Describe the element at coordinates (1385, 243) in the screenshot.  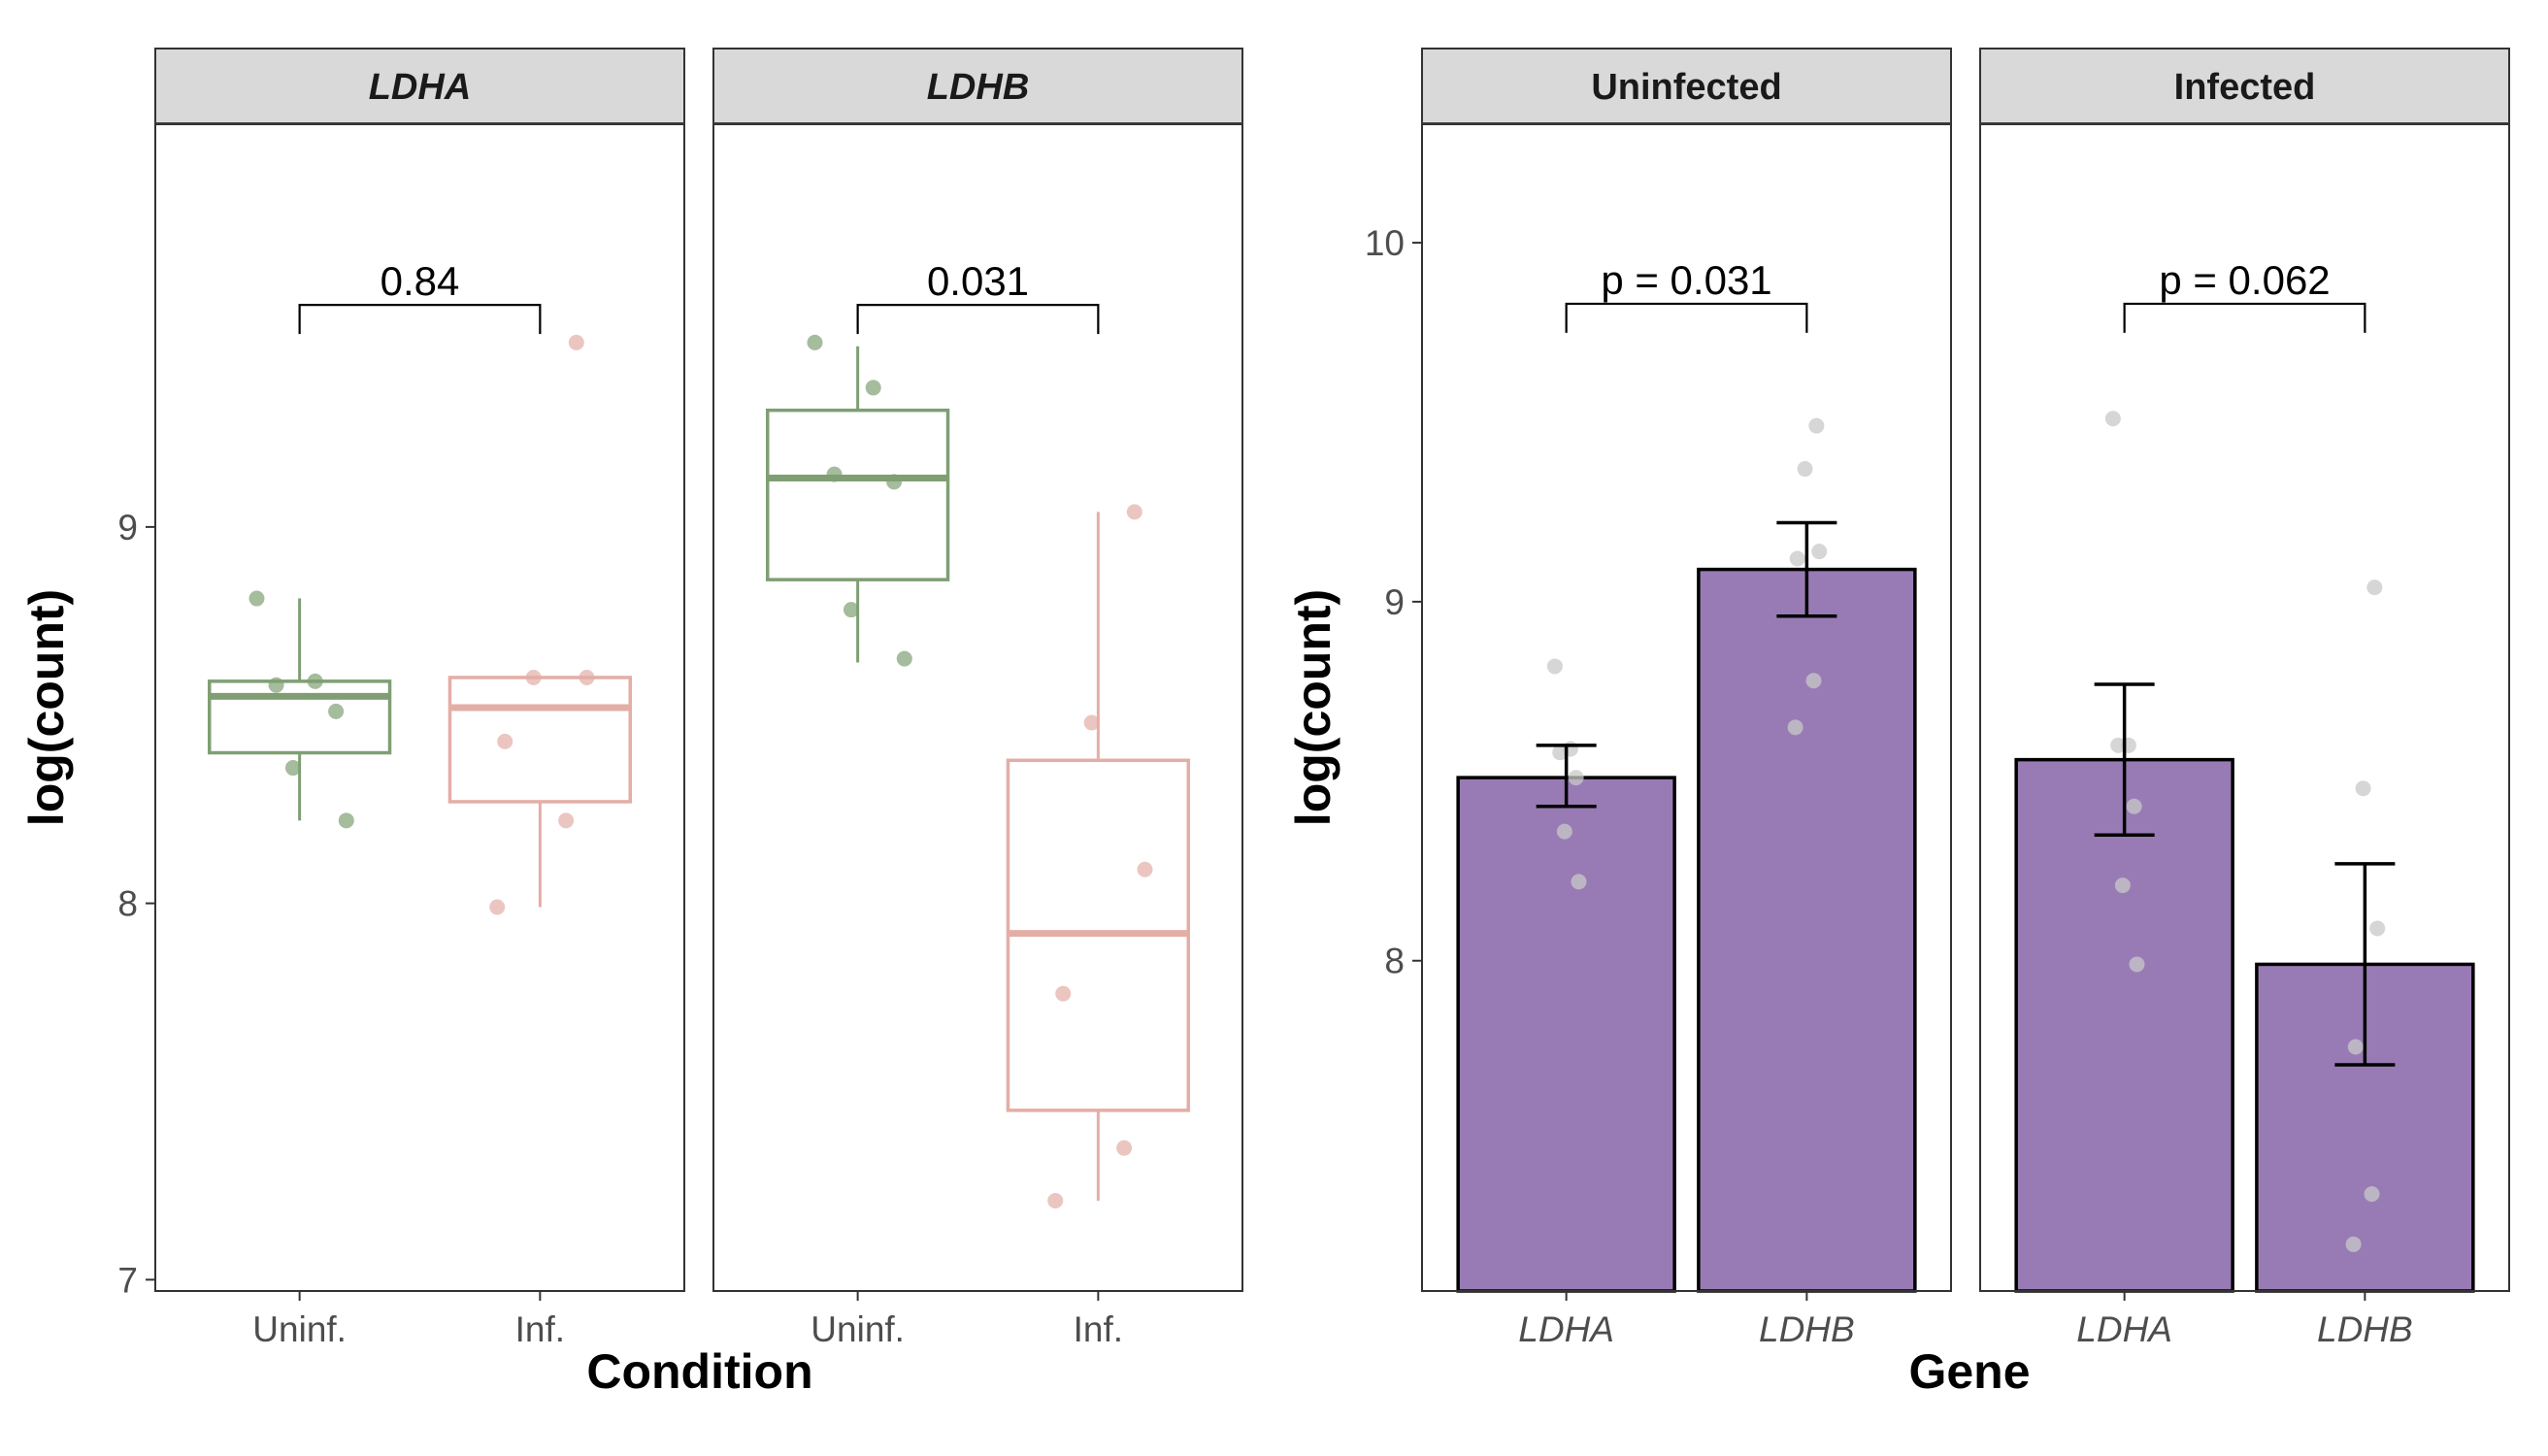
I see `y-tick-label: 10` at that location.